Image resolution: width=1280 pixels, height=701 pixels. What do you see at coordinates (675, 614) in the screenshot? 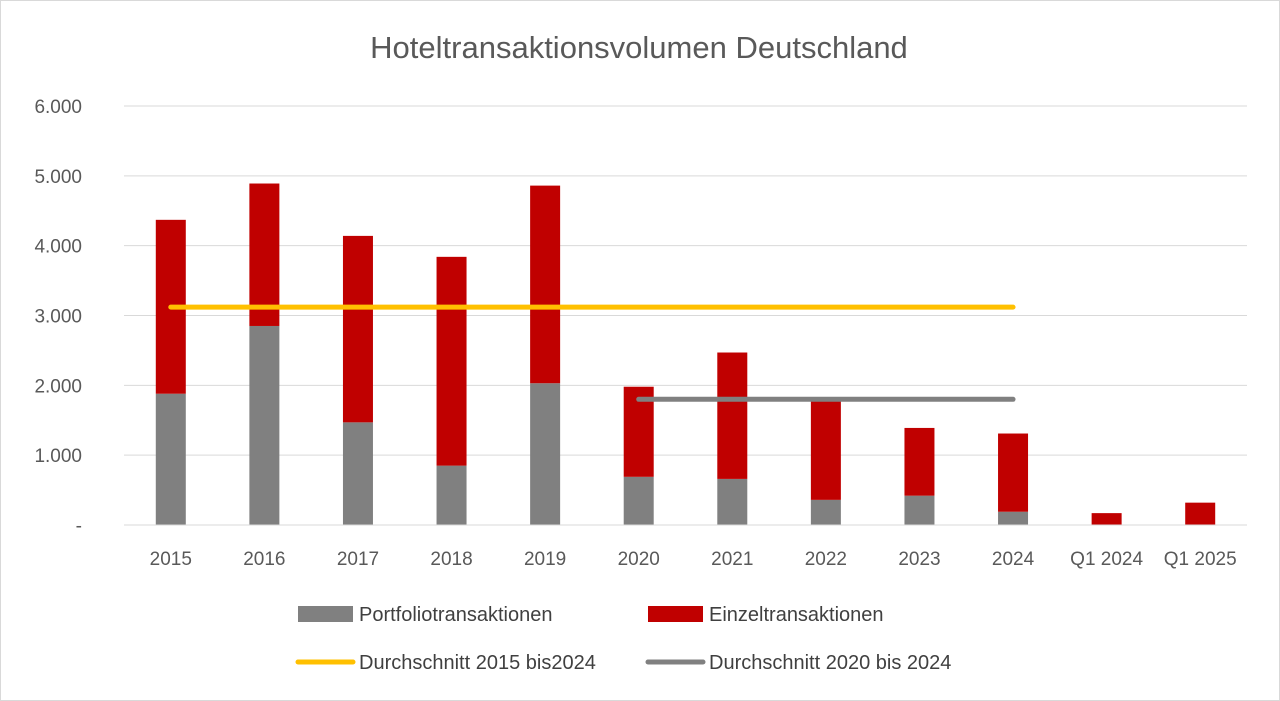
I see `legend-einzel-swatch` at bounding box center [675, 614].